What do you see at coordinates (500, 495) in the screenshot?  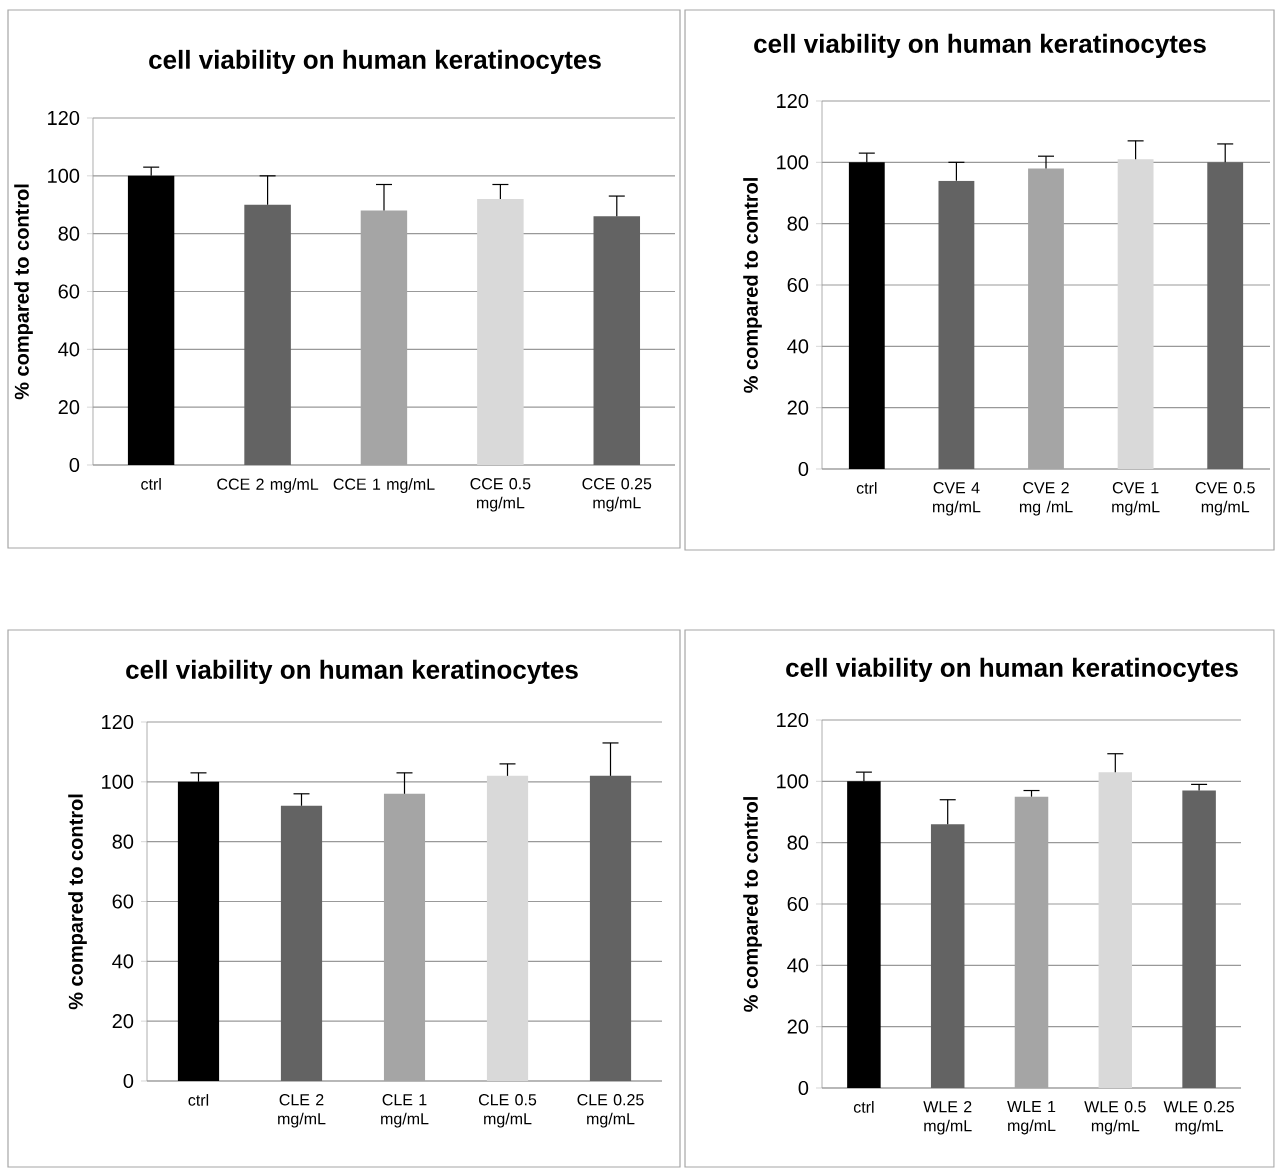 I see `x-tick-label: CCE 0.5 mg/mL` at bounding box center [500, 495].